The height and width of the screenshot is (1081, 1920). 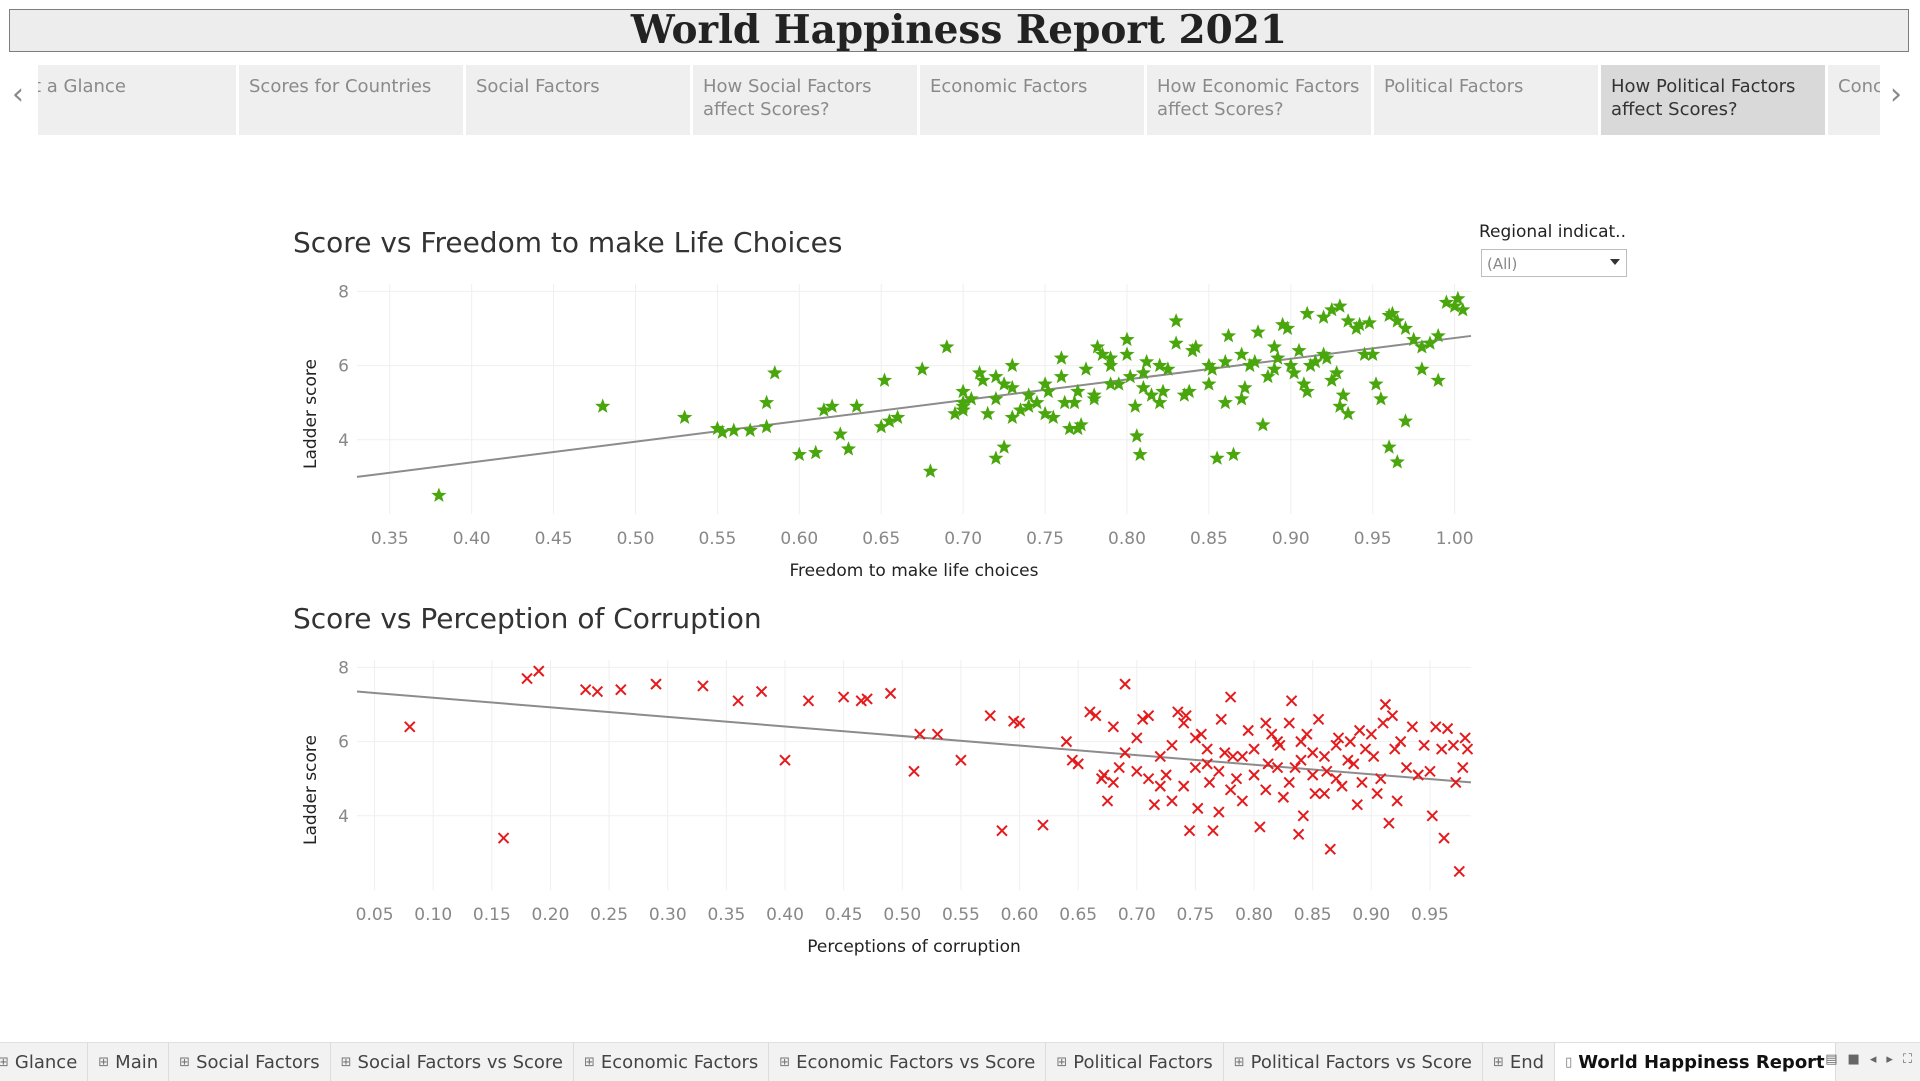 What do you see at coordinates (578, 100) in the screenshot?
I see `story-tab-2: Social Factors` at bounding box center [578, 100].